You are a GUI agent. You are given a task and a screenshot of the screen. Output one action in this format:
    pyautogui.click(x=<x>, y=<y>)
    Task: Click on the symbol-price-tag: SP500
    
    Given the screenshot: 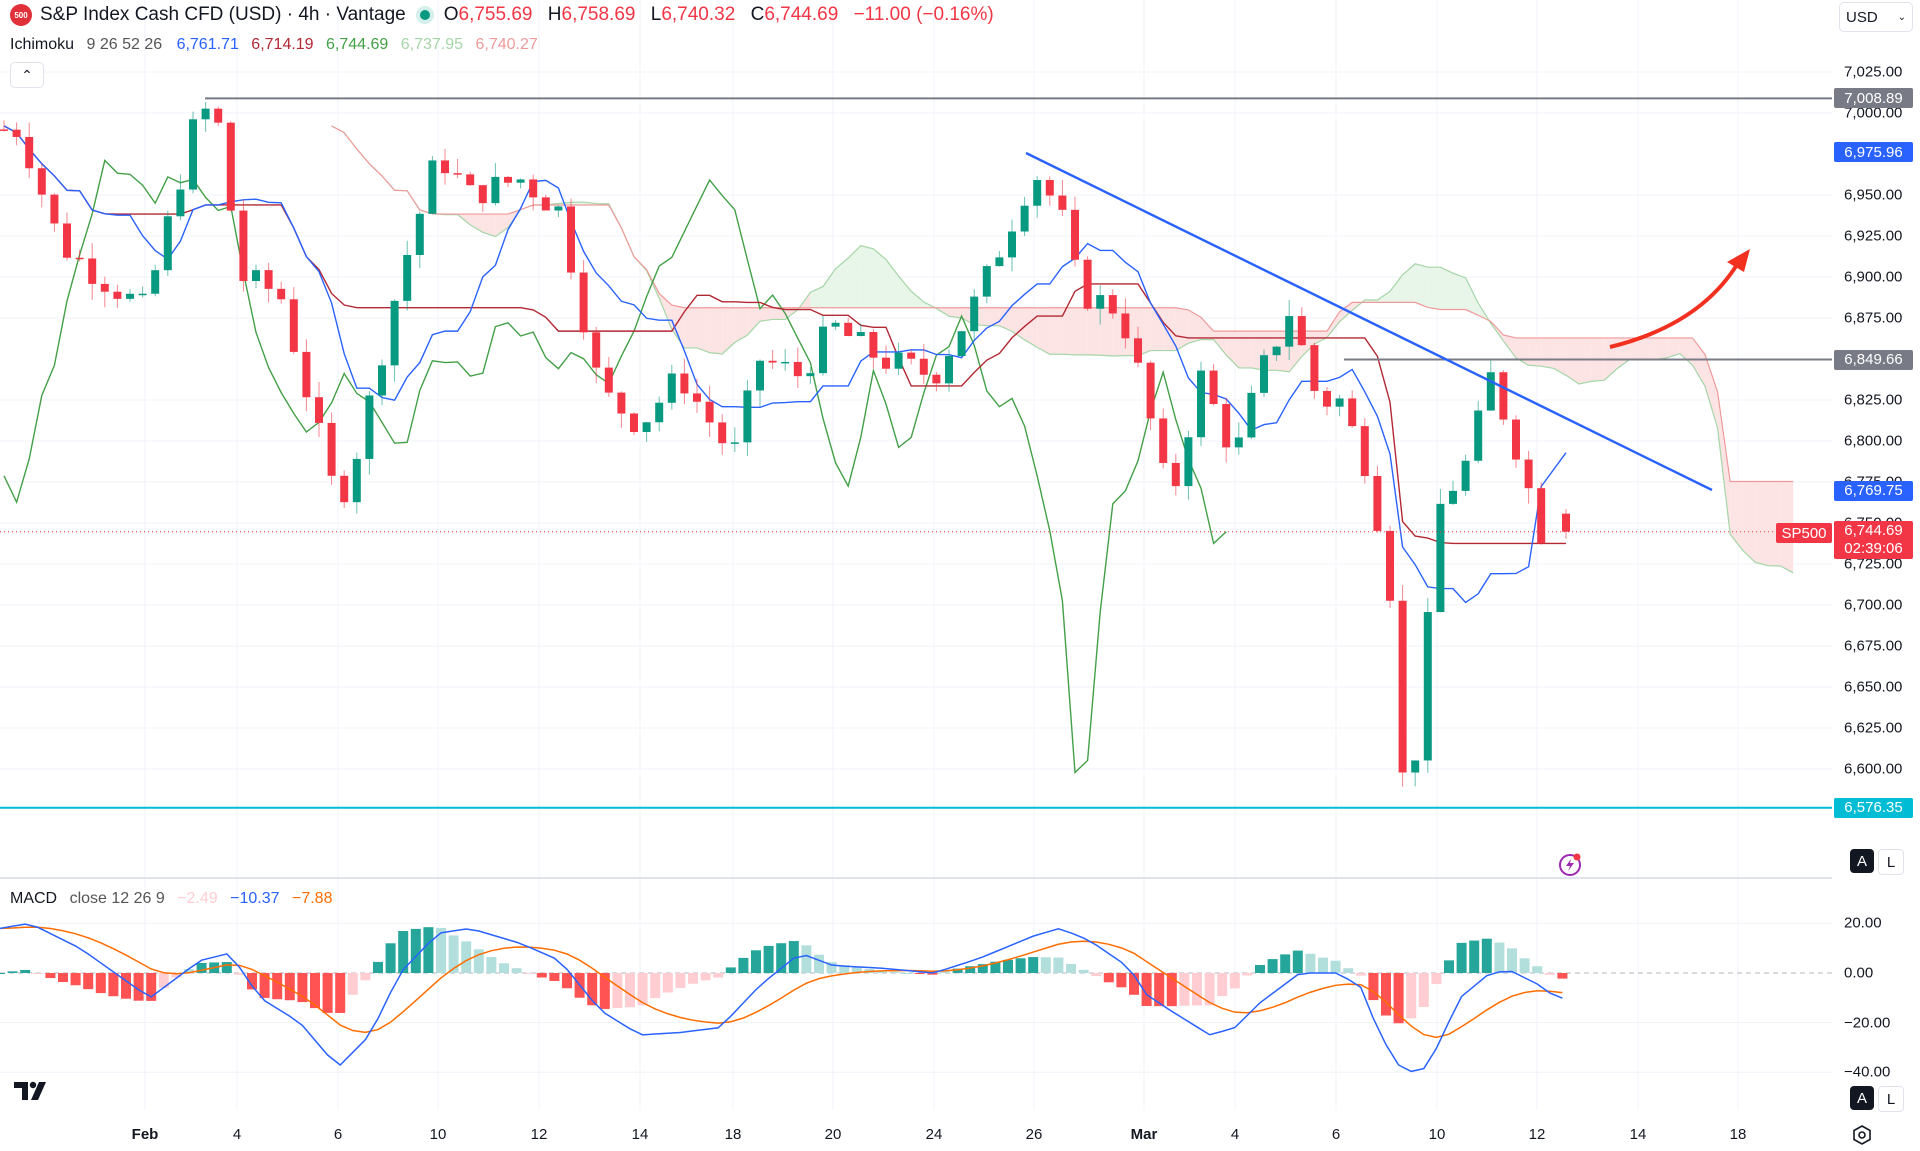 What is the action you would take?
    pyautogui.click(x=1804, y=533)
    